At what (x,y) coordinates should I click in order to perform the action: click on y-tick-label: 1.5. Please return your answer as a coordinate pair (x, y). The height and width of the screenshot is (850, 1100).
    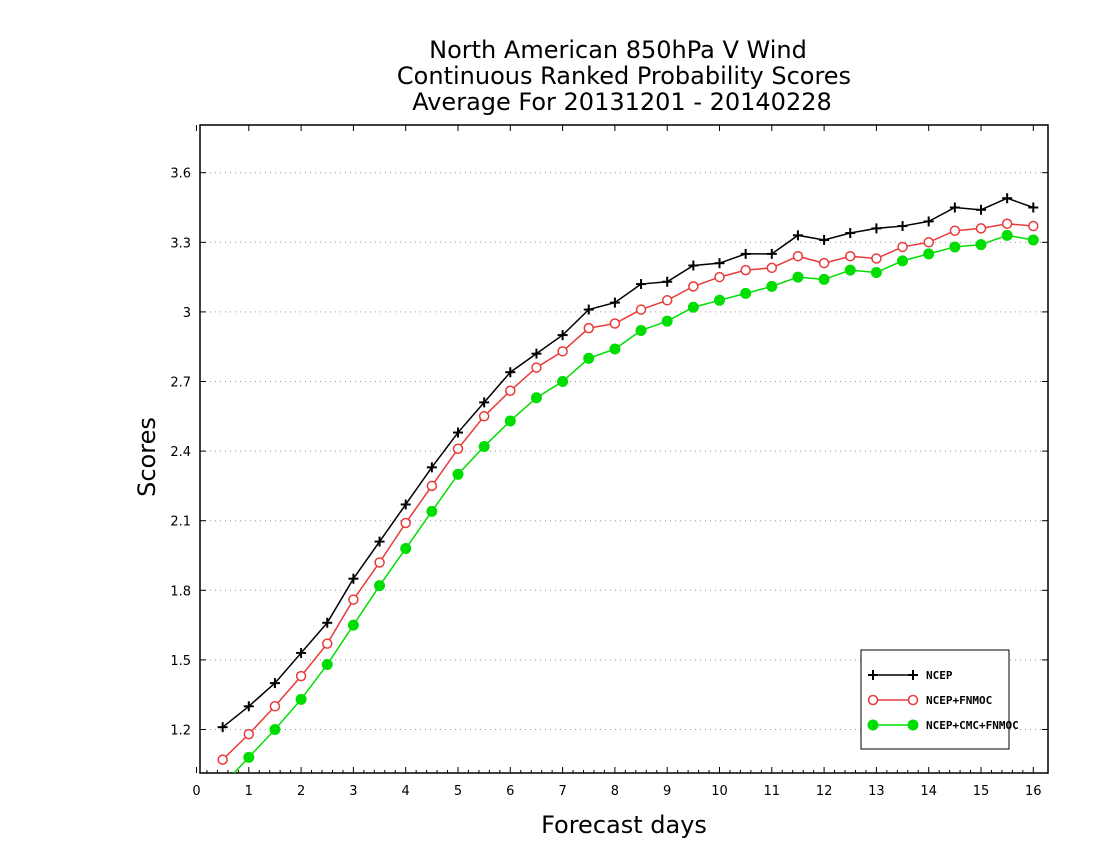
    Looking at the image, I should click on (180, 661).